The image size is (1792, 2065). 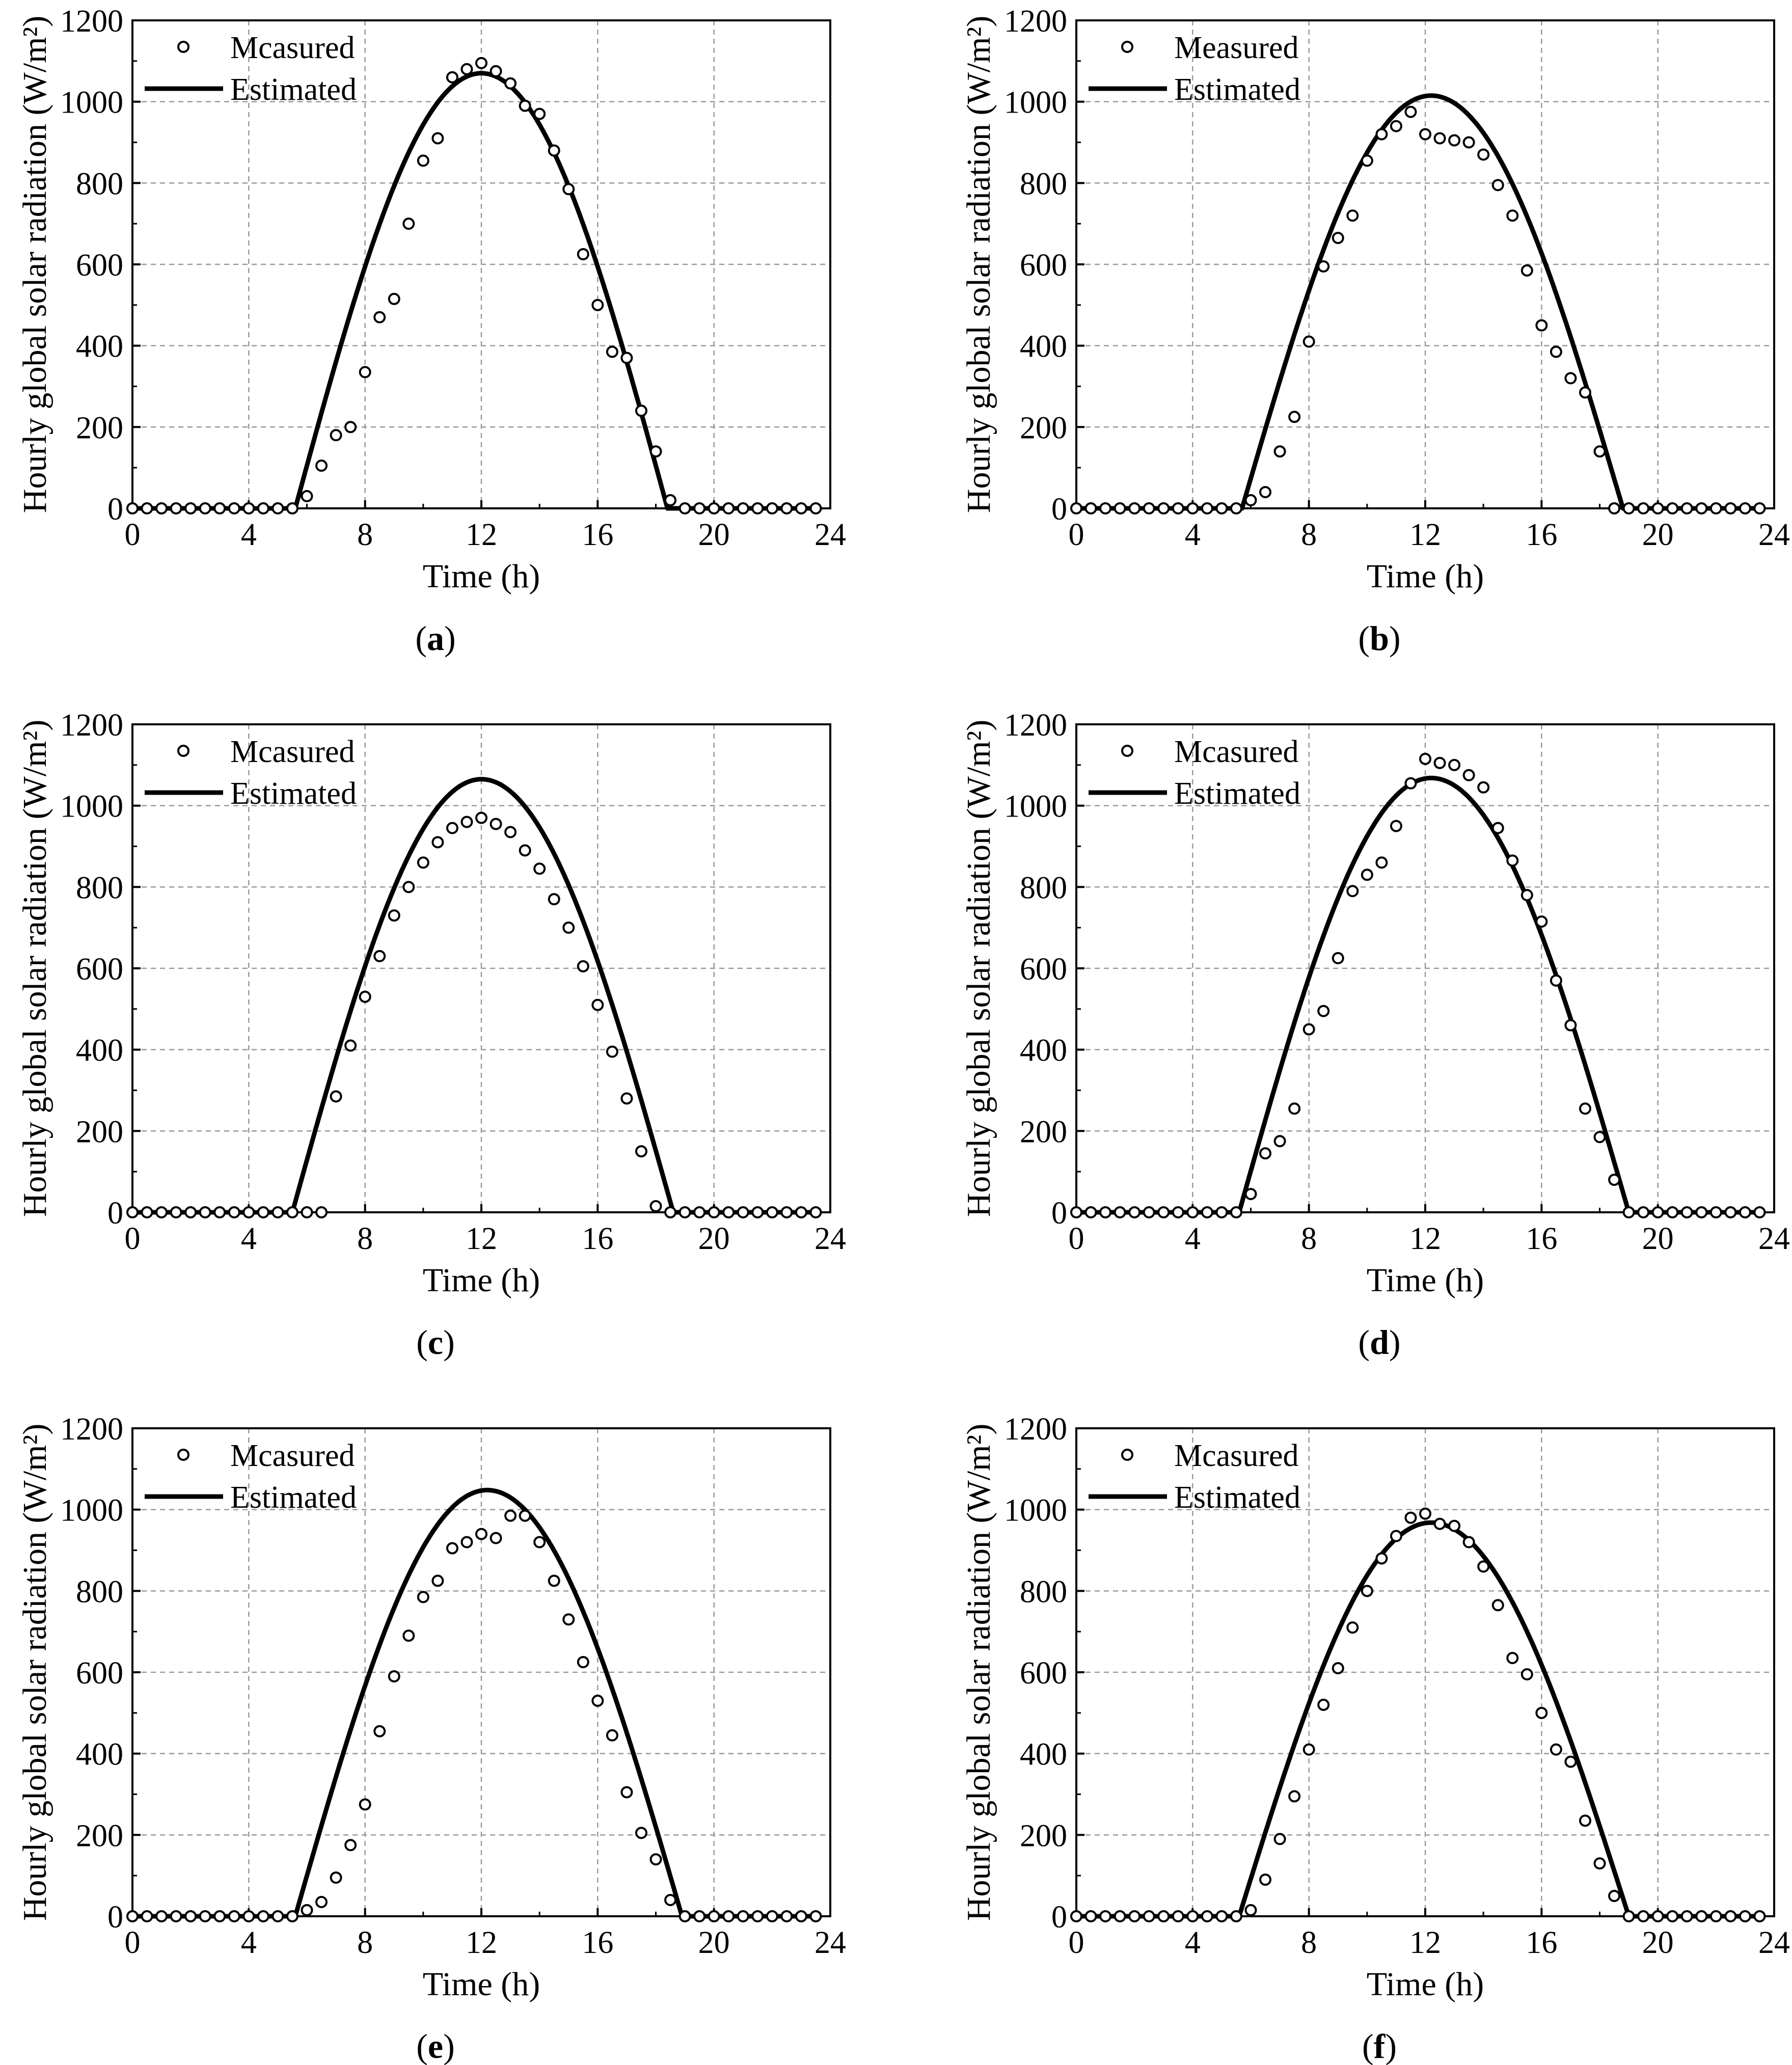 I want to click on x-tick-label: 12, so click(x=1425, y=1942).